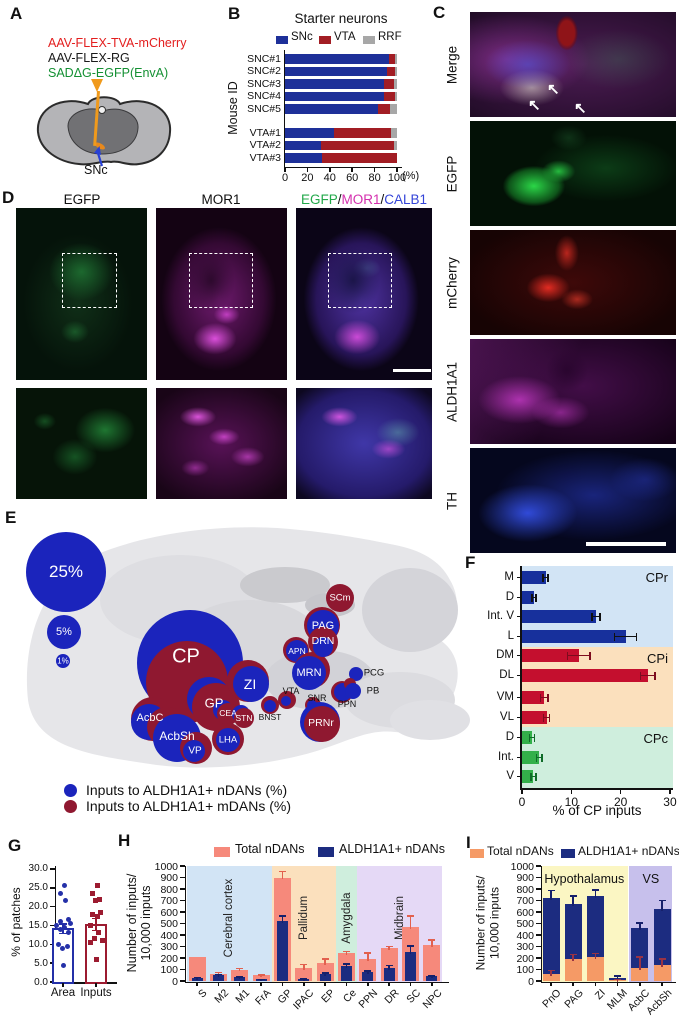 The width and height of the screenshot is (679, 1020). Describe the element at coordinates (38, 869) in the screenshot. I see `g-y-tick-label: 30.0` at that location.